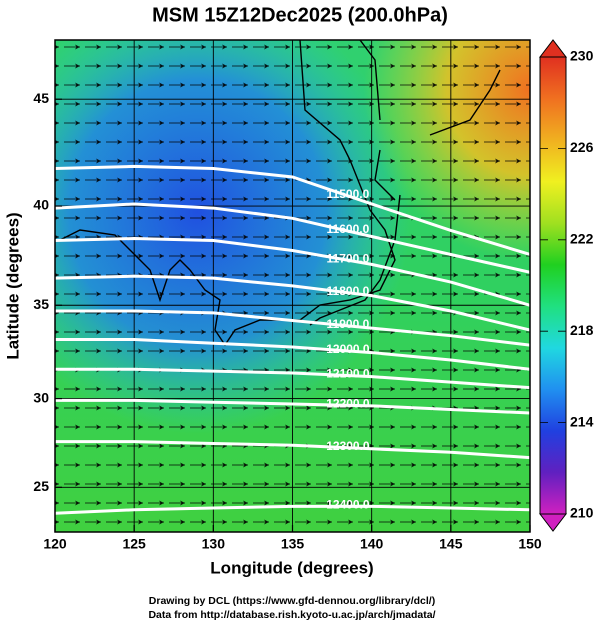 The width and height of the screenshot is (599, 625). I want to click on x-tick-label: 140, so click(372, 544).